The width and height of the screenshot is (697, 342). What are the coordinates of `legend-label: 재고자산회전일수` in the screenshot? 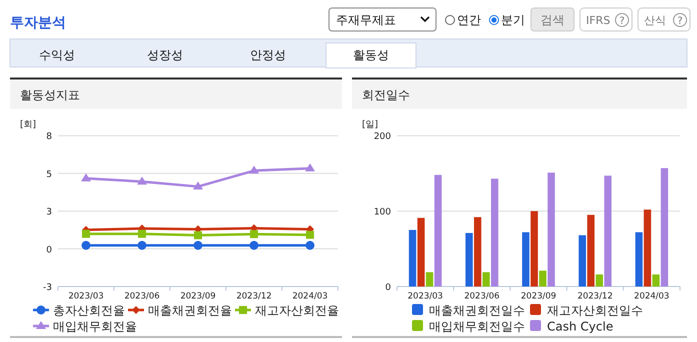 It's located at (595, 311).